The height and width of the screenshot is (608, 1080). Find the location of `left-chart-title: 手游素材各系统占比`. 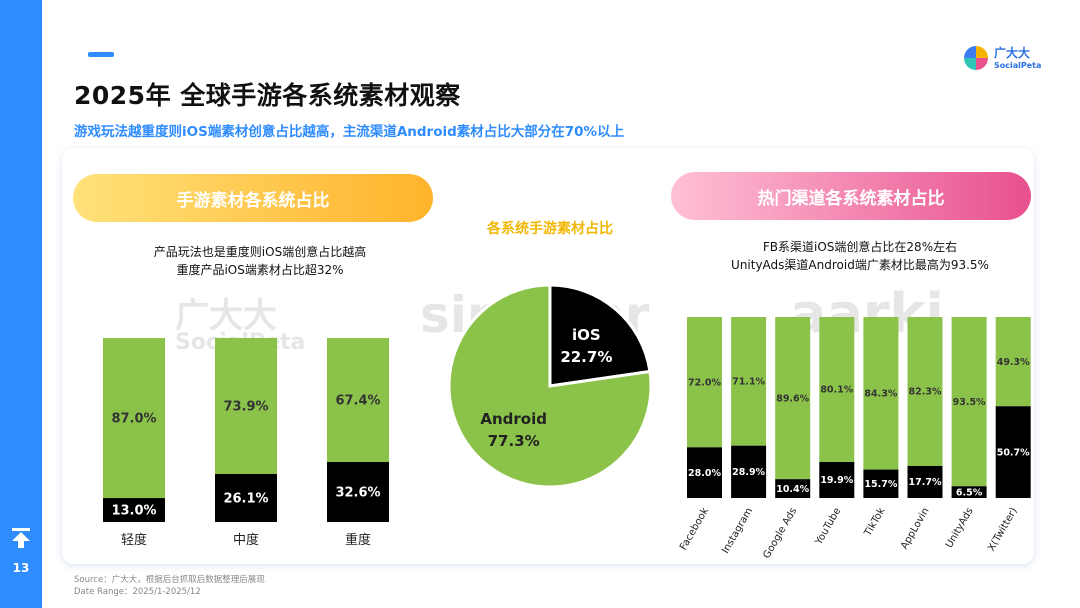

left-chart-title: 手游素材各系统占比 is located at coordinates (253, 198).